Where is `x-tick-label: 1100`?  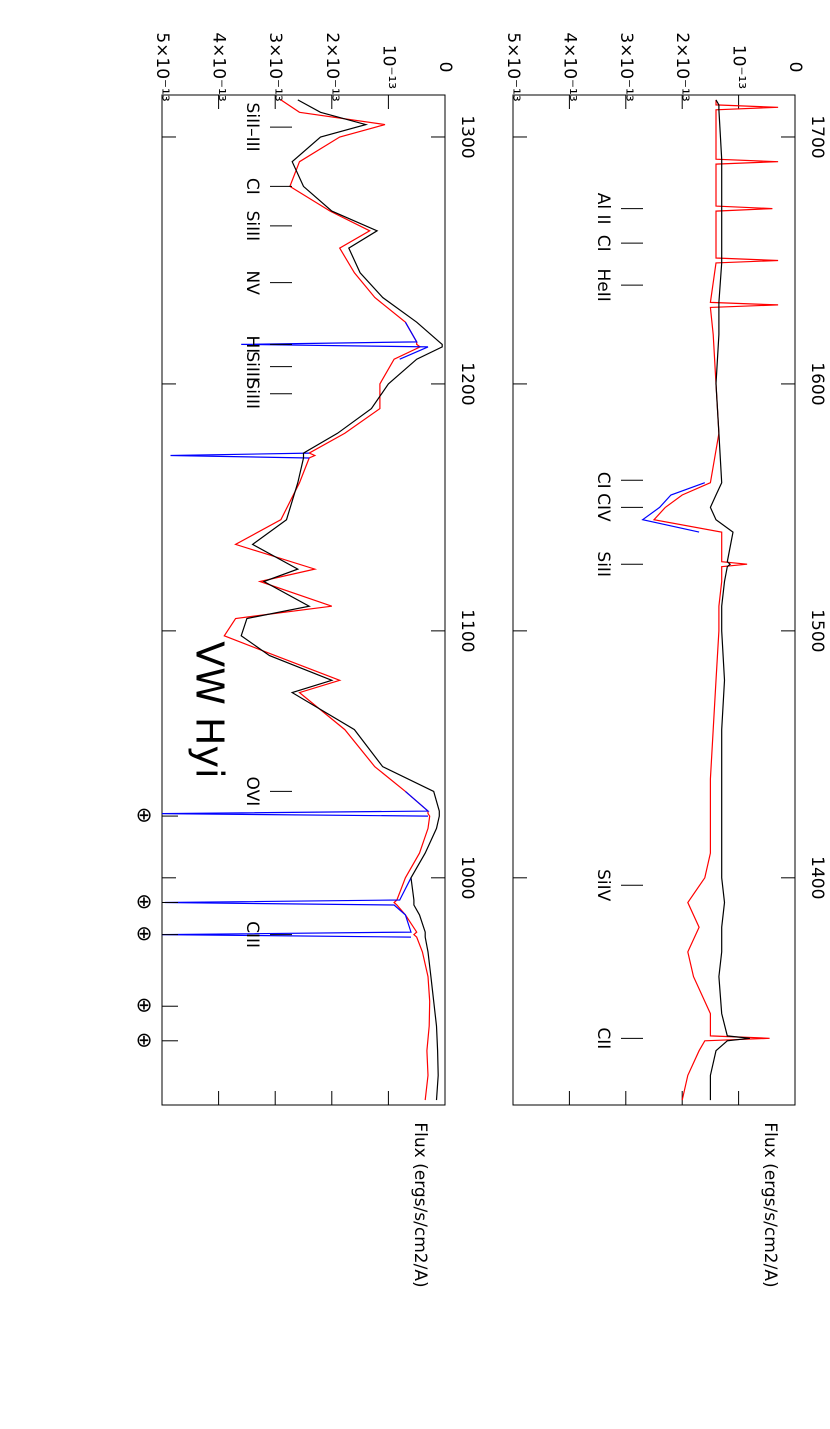 x-tick-label: 1100 is located at coordinates (467, 630).